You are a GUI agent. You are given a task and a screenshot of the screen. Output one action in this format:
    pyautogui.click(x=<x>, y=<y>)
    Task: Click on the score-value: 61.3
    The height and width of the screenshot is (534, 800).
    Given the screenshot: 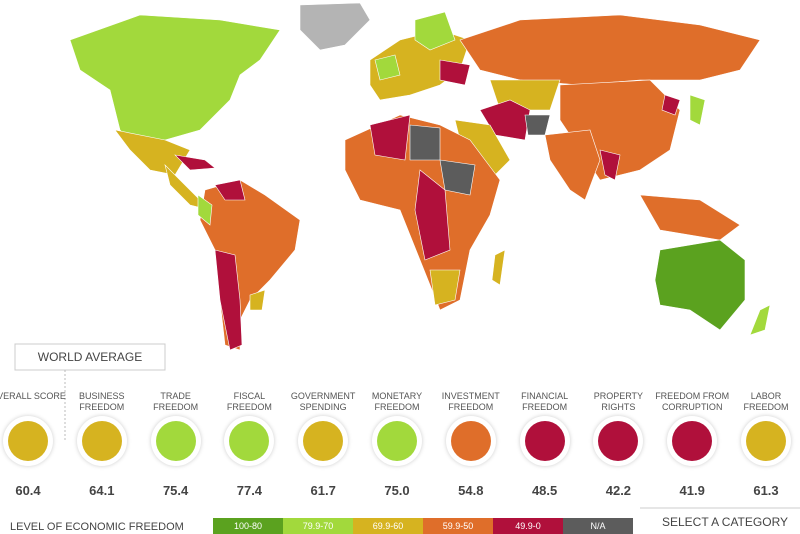 What is the action you would take?
    pyautogui.click(x=766, y=490)
    